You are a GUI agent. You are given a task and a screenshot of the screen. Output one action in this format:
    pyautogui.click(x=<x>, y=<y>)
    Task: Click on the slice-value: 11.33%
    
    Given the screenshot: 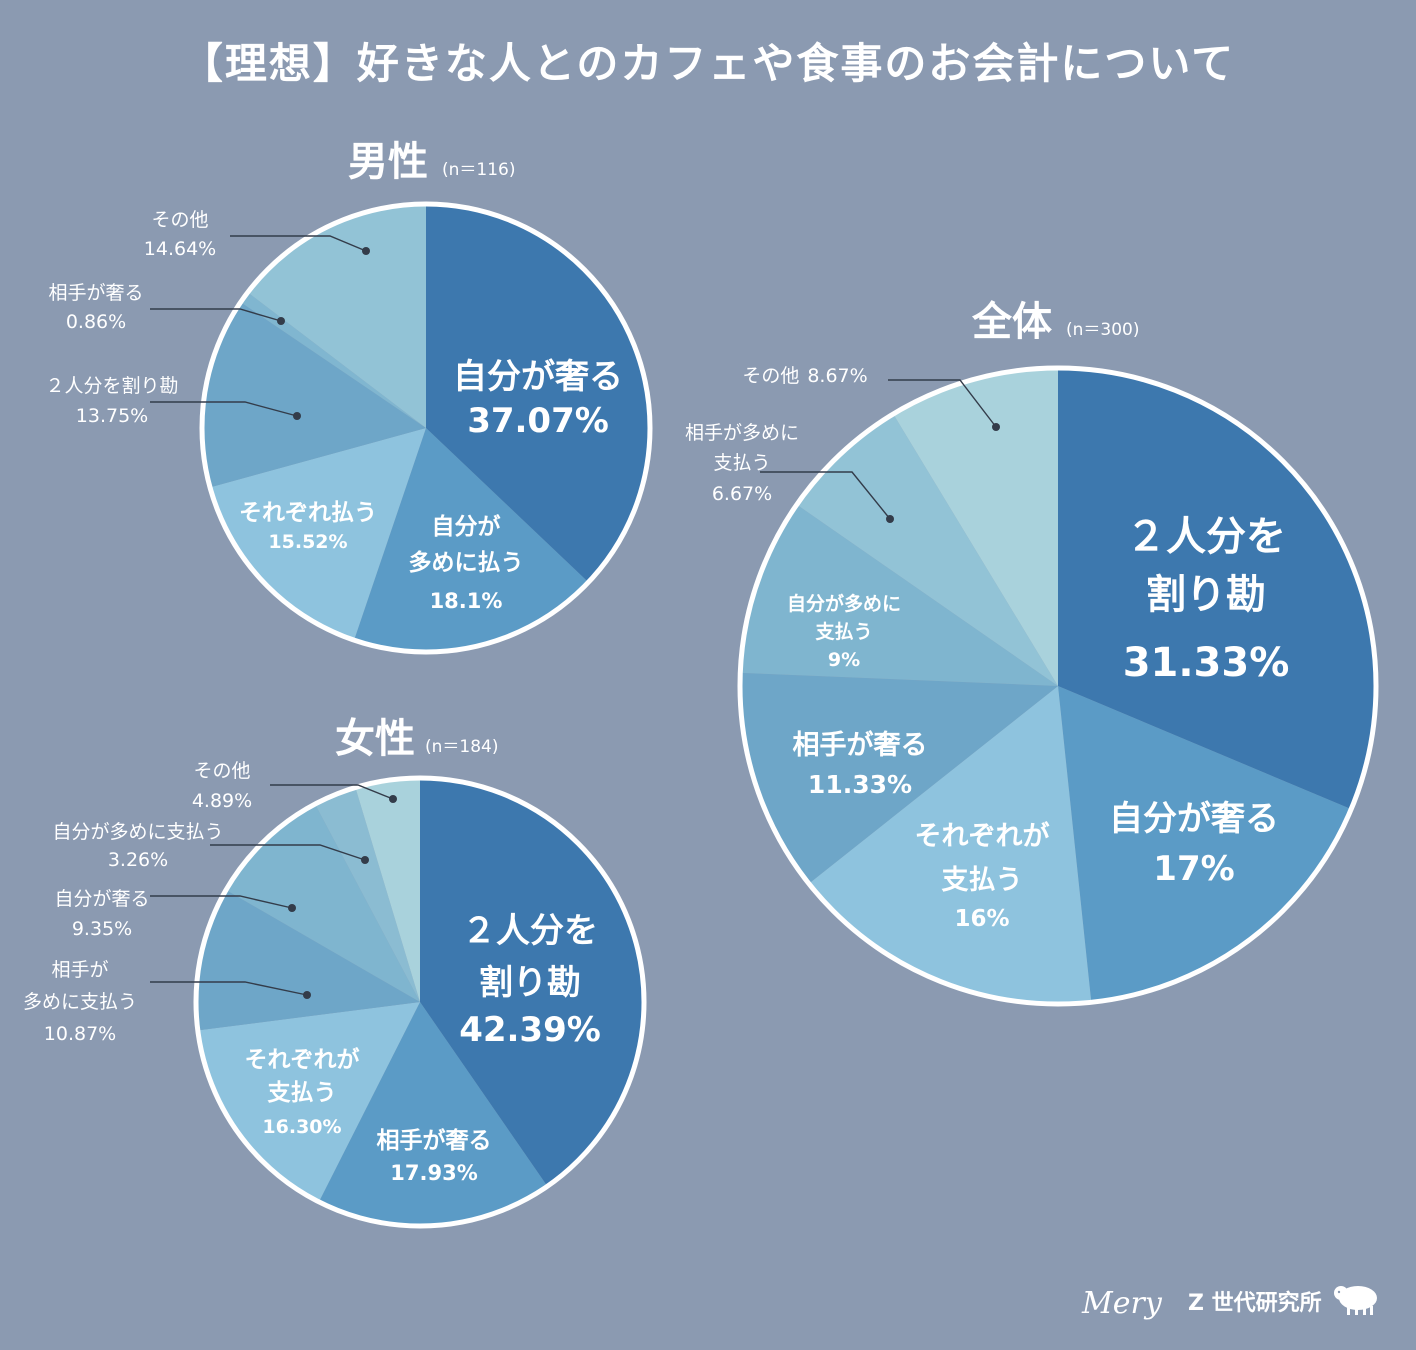 What is the action you would take?
    pyautogui.click(x=860, y=784)
    